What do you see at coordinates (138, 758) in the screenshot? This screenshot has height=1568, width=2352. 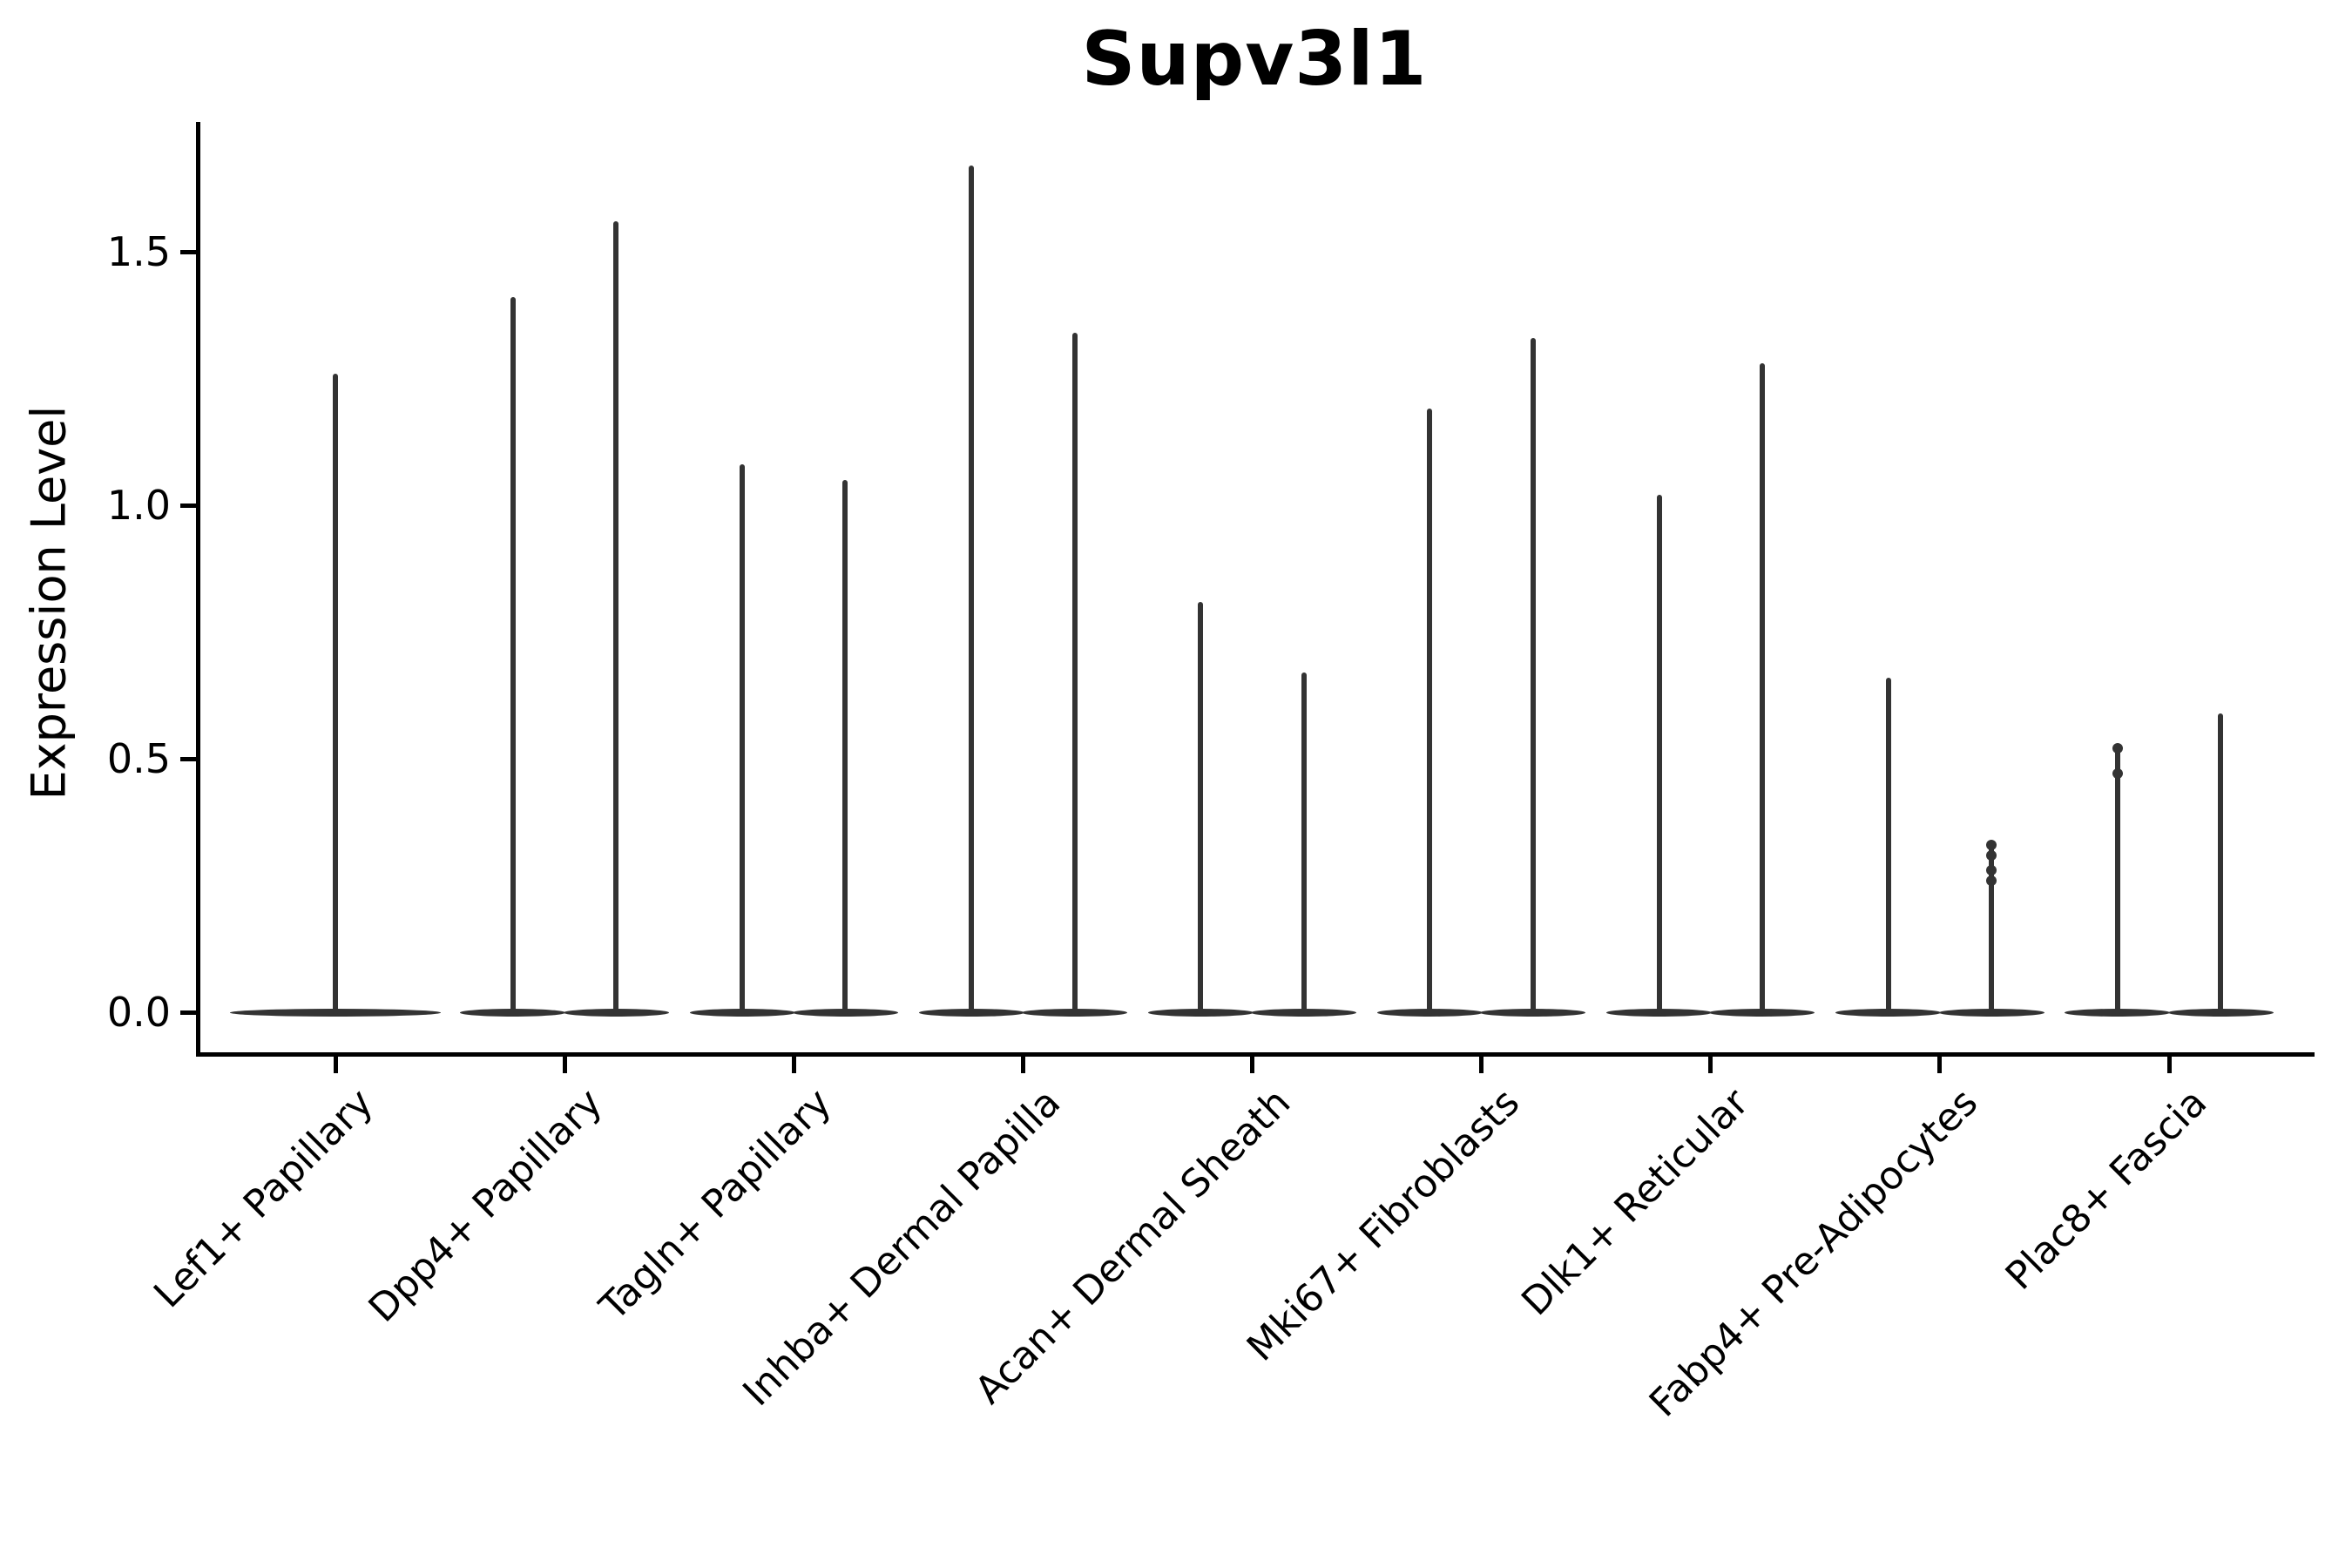 I see `y-tick-label: 0.5` at bounding box center [138, 758].